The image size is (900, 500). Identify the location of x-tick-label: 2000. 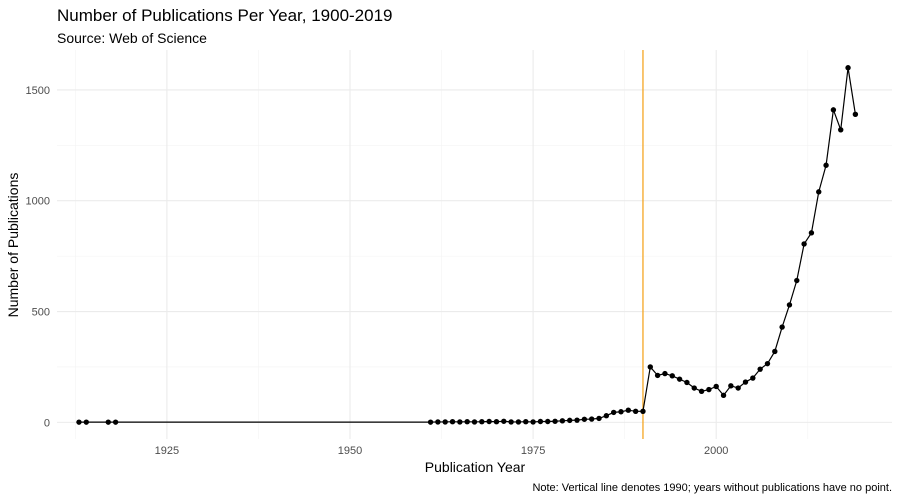
(716, 451).